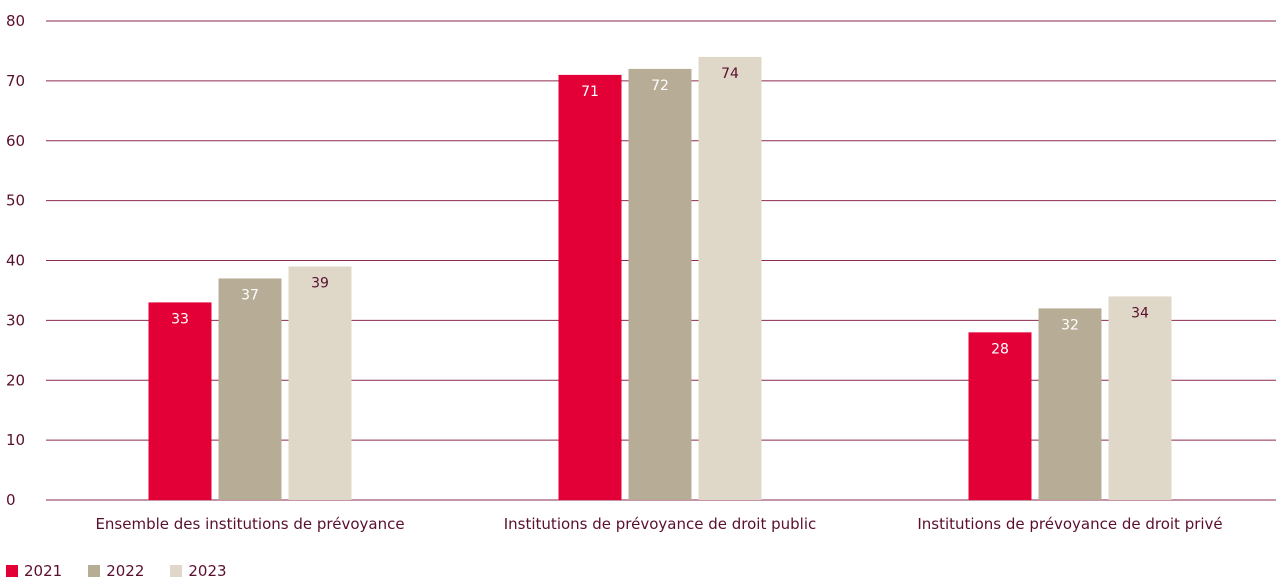 This screenshot has width=1281, height=581. Describe the element at coordinates (249, 524) in the screenshot. I see `x-category-label-0: Ensemble des institutions de prévoyance` at that location.